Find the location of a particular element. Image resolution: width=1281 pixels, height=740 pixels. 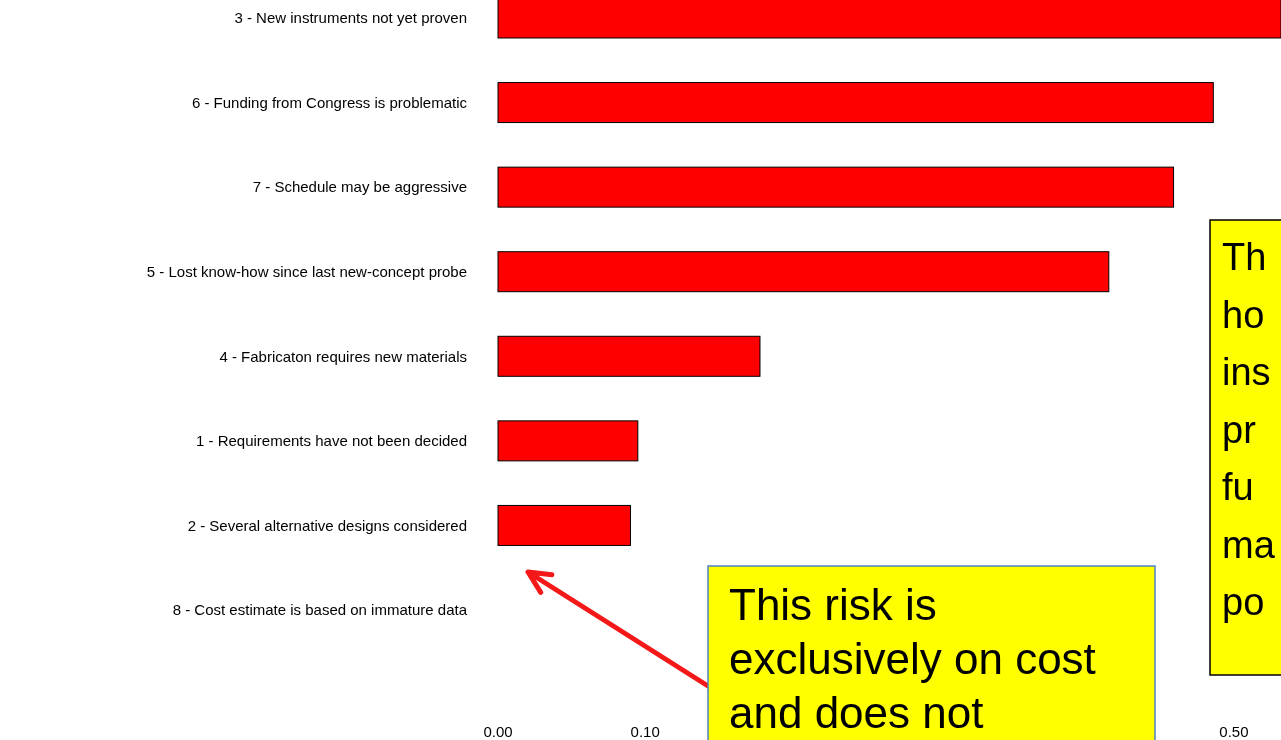

y-tick-label: 6 - Funding from Congress is problematic is located at coordinates (329, 102).